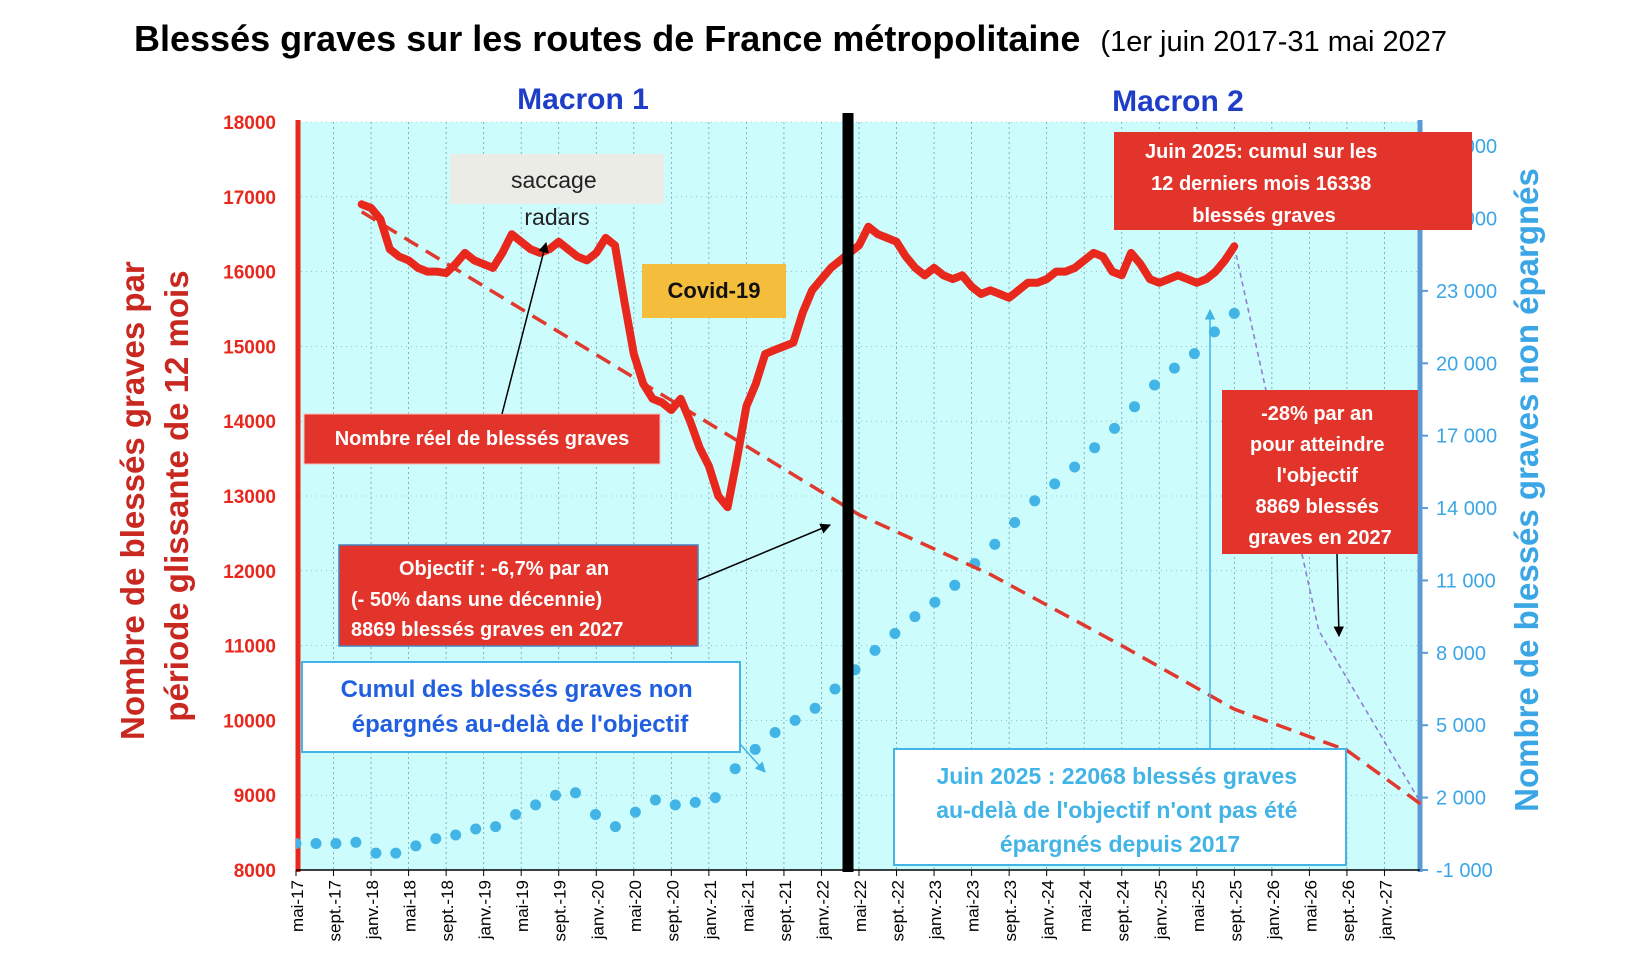 This screenshot has height=980, width=1634. What do you see at coordinates (447, 910) in the screenshot?
I see `x-tick-label: sept.-18` at bounding box center [447, 910].